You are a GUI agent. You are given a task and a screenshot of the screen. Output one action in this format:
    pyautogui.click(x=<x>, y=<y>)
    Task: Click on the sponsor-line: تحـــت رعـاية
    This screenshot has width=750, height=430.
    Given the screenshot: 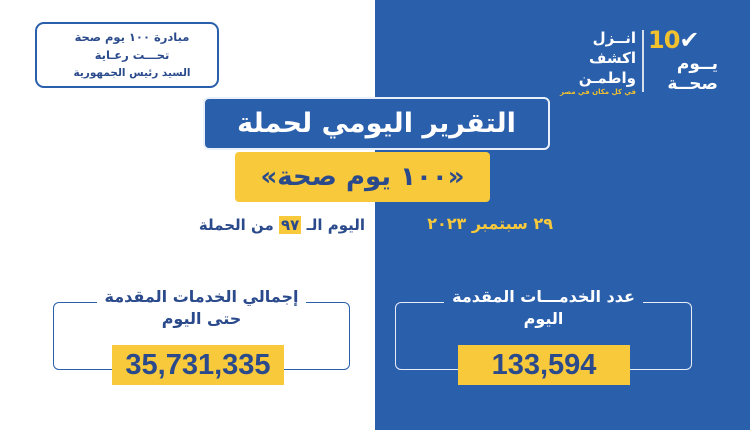 What is the action you would take?
    pyautogui.click(x=132, y=55)
    